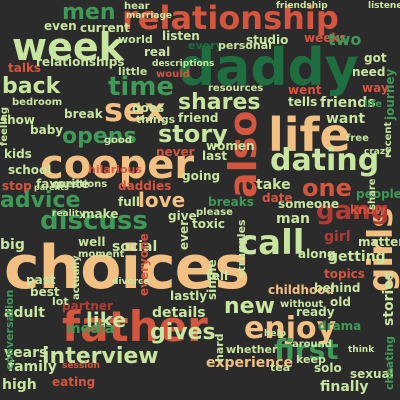 This screenshot has height=400, width=400. What do you see at coordinates (31, 86) in the screenshot?
I see `word-back: back` at bounding box center [31, 86].